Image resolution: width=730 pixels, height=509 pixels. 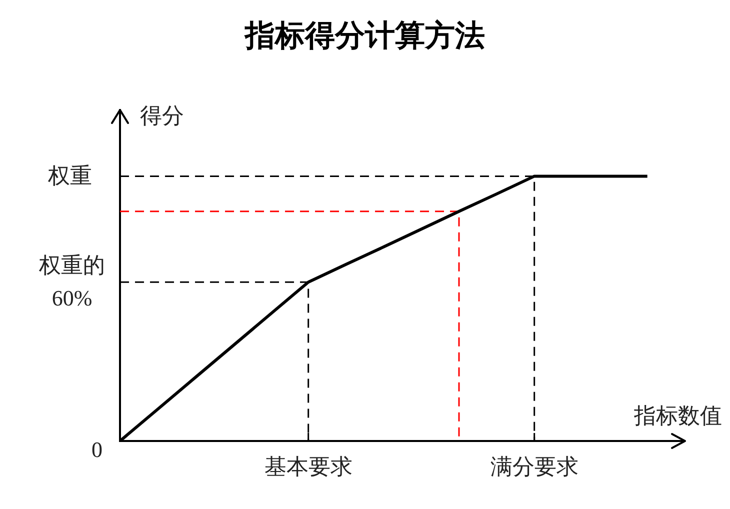 I want to click on x-tick-label: 满分要求, so click(x=534, y=466).